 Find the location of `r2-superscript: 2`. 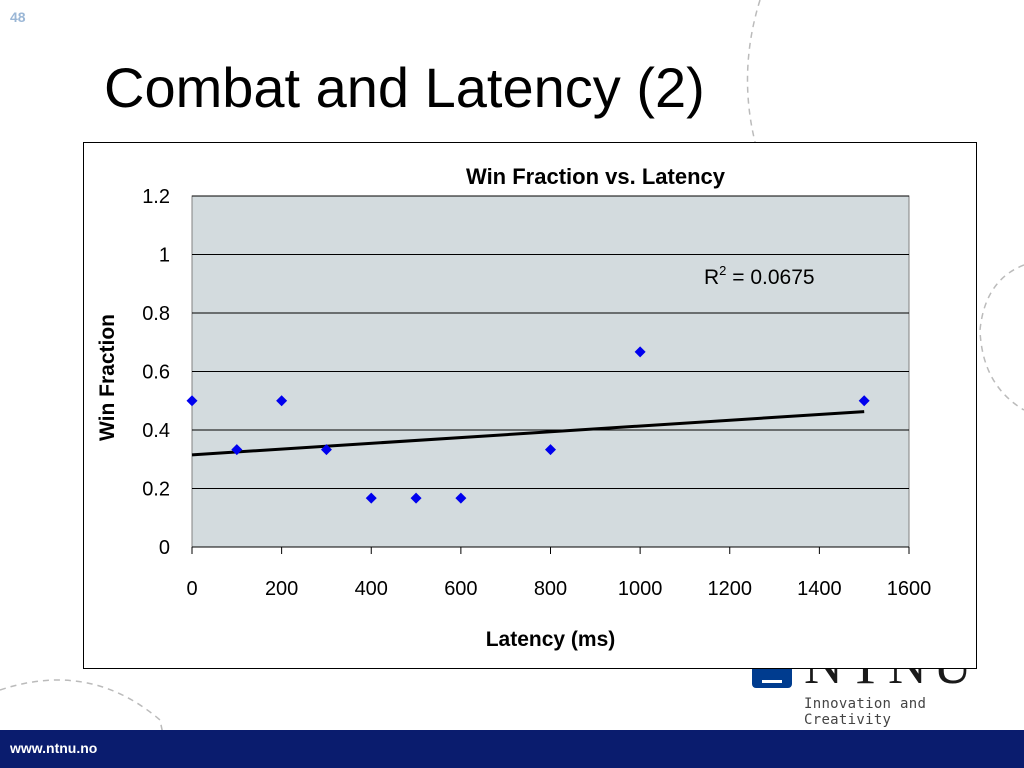

r2-superscript: 2 is located at coordinates (722, 270).